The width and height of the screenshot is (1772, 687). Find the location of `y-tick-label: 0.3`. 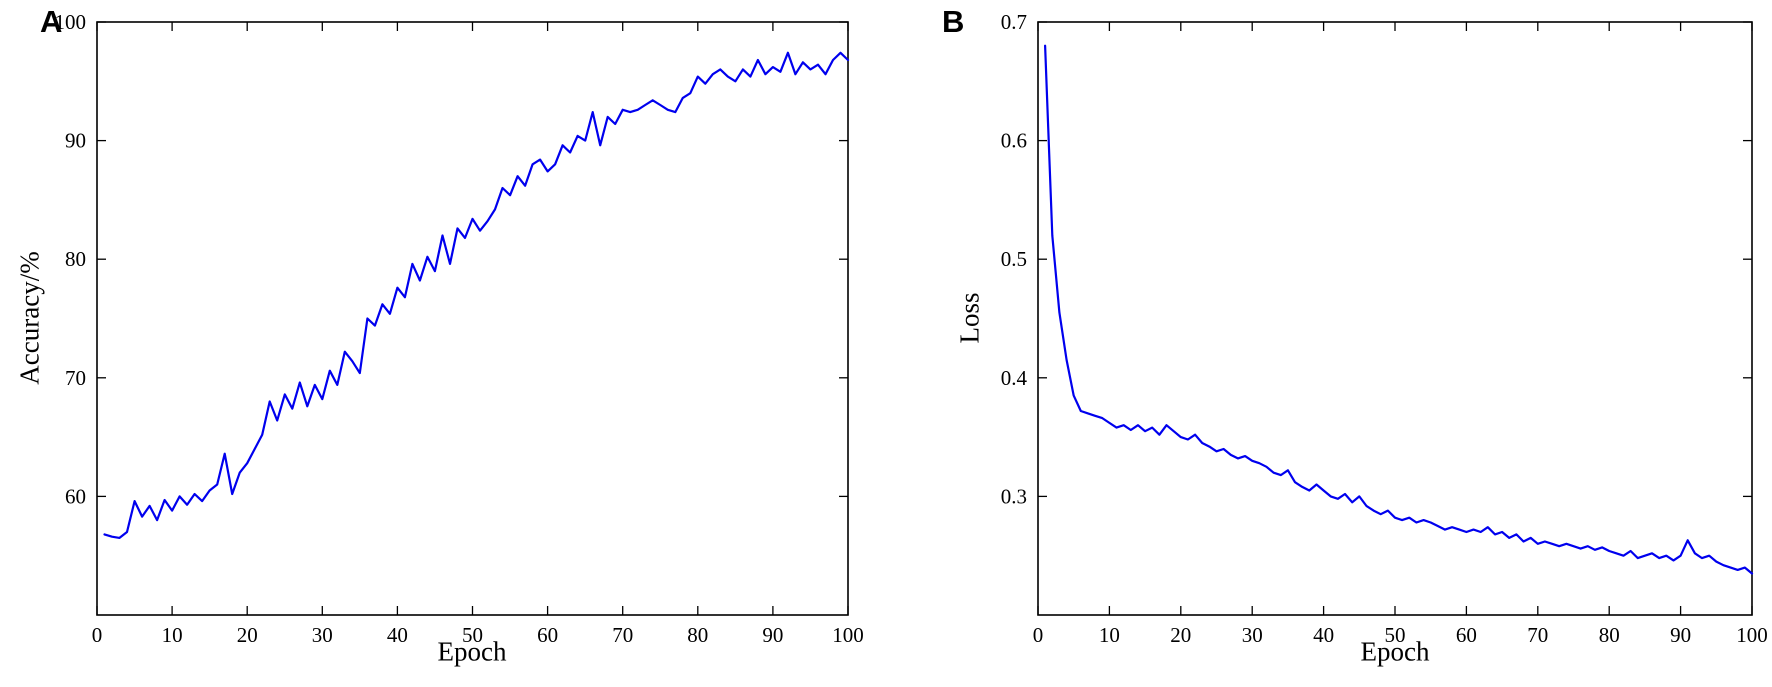

y-tick-label: 0.3 is located at coordinates (1014, 496).